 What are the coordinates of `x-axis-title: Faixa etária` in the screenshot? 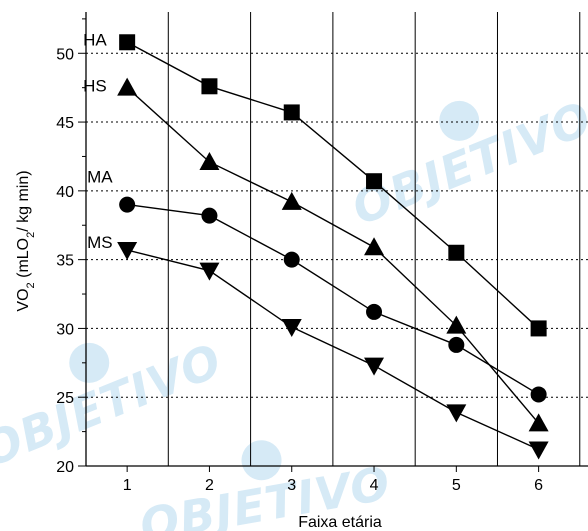 It's located at (340, 522).